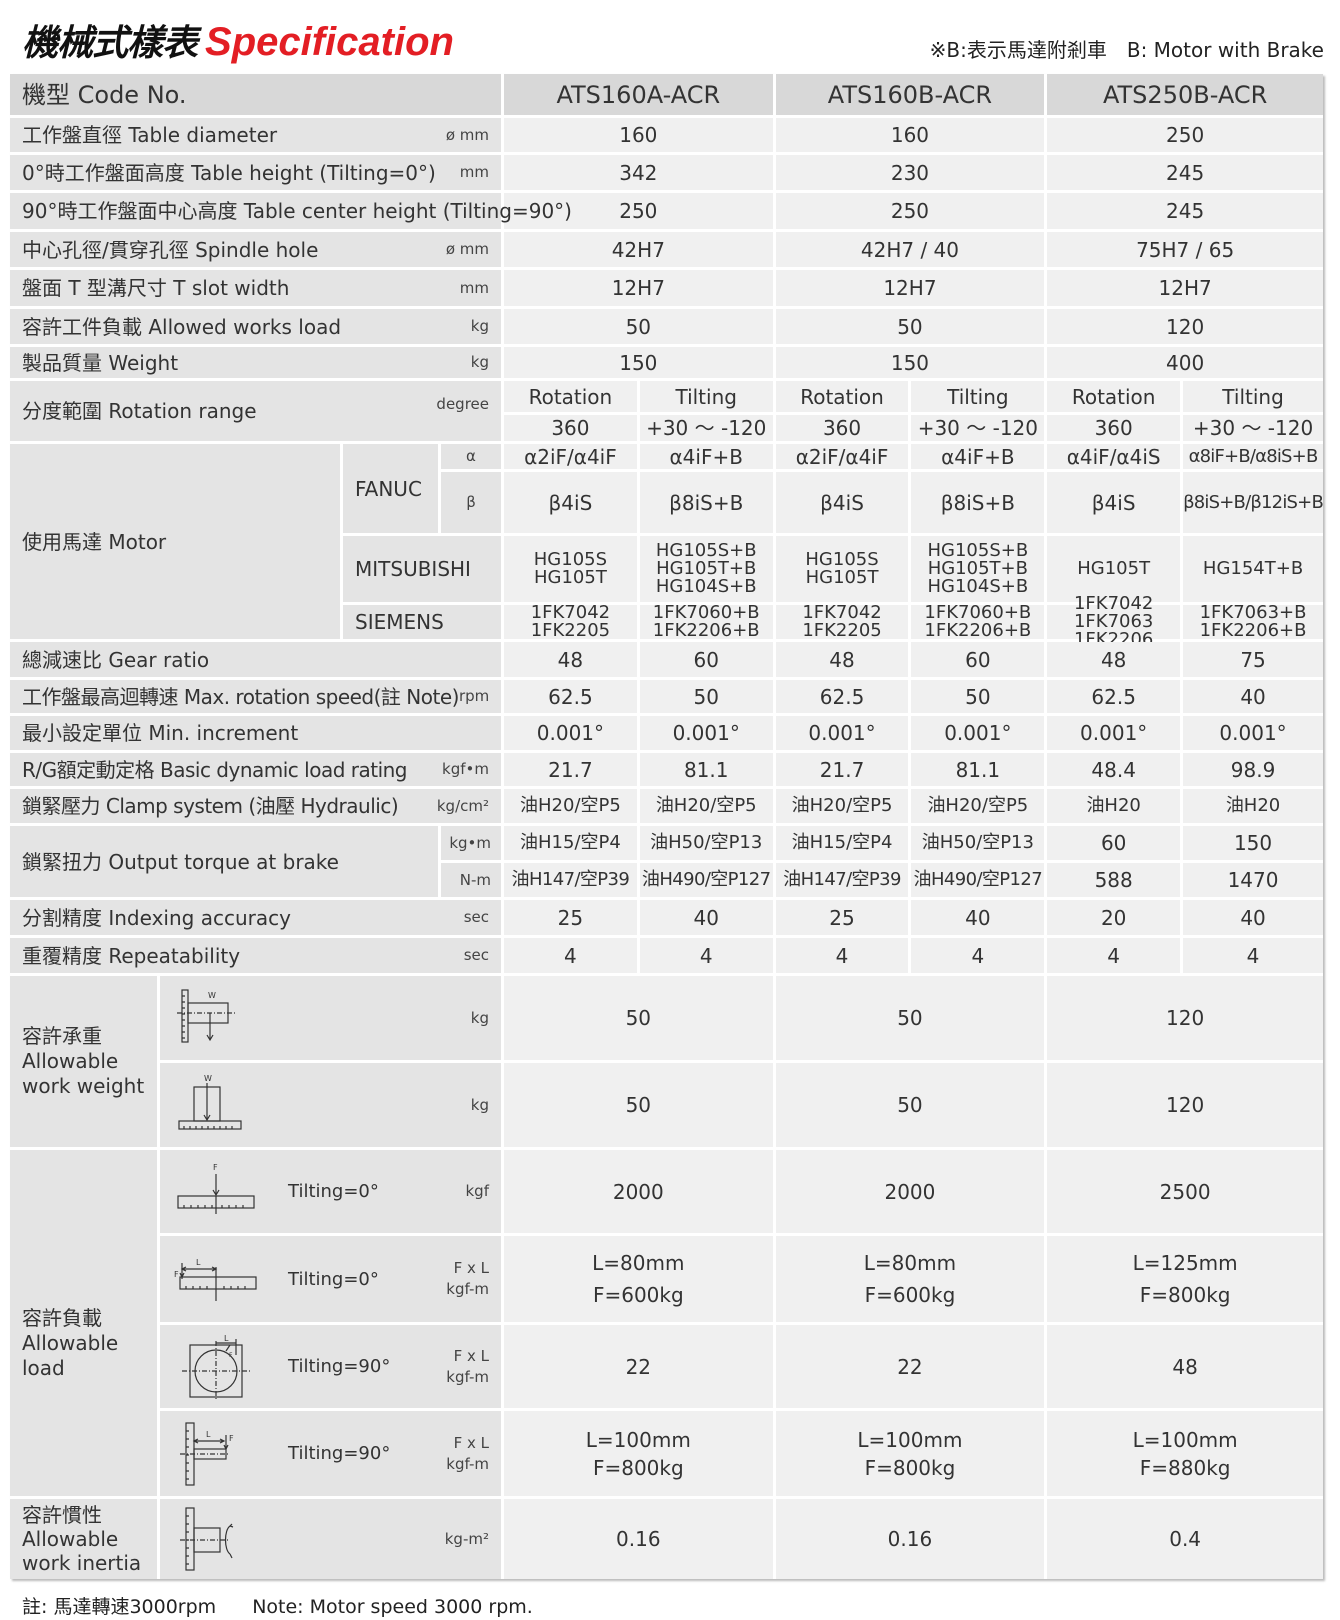  I want to click on face-moment-icon: L F, so click(216, 1367).